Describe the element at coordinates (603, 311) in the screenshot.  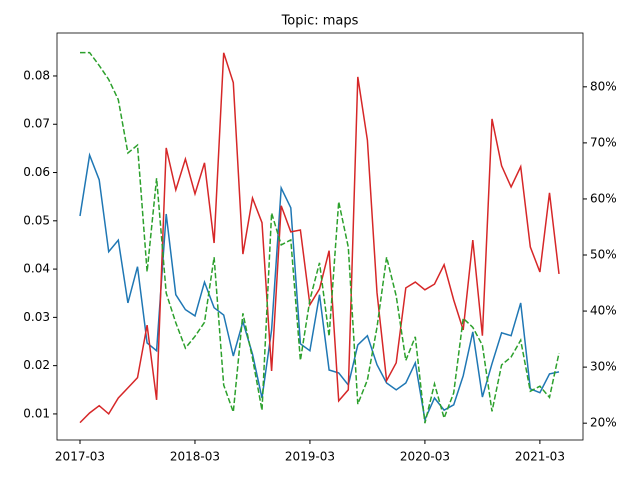
I see `y2-tick-label: 40%` at that location.